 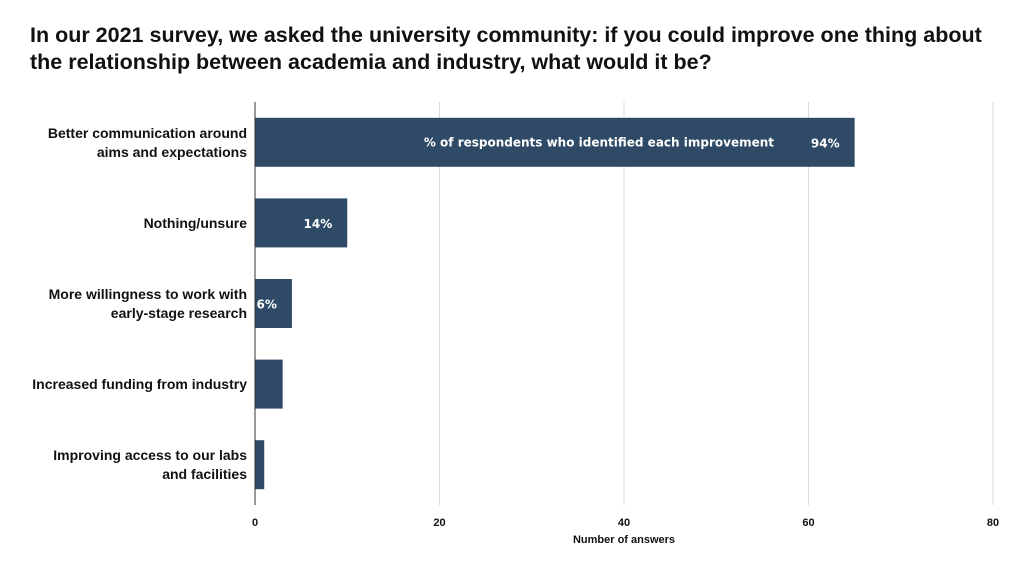 What do you see at coordinates (993, 523) in the screenshot?
I see `x-tick-80: 80` at bounding box center [993, 523].